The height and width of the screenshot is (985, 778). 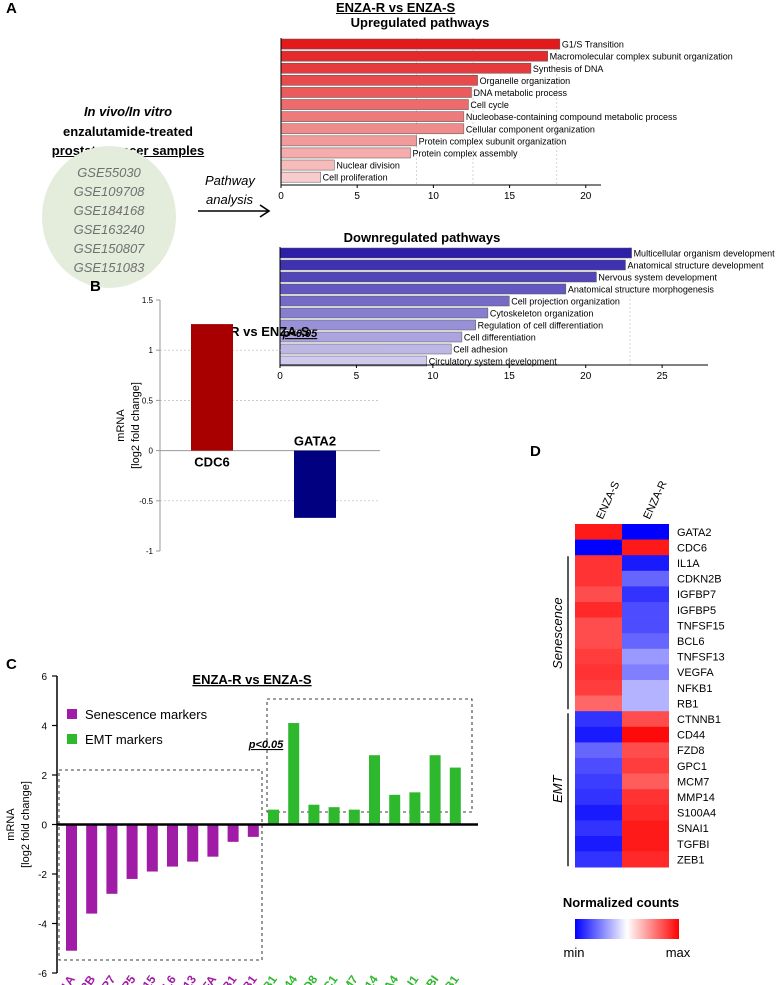 What do you see at coordinates (693, 782) in the screenshot?
I see `row-label: MCM7` at bounding box center [693, 782].